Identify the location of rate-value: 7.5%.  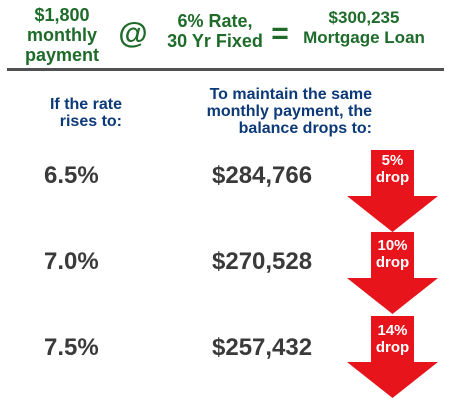
(71, 347).